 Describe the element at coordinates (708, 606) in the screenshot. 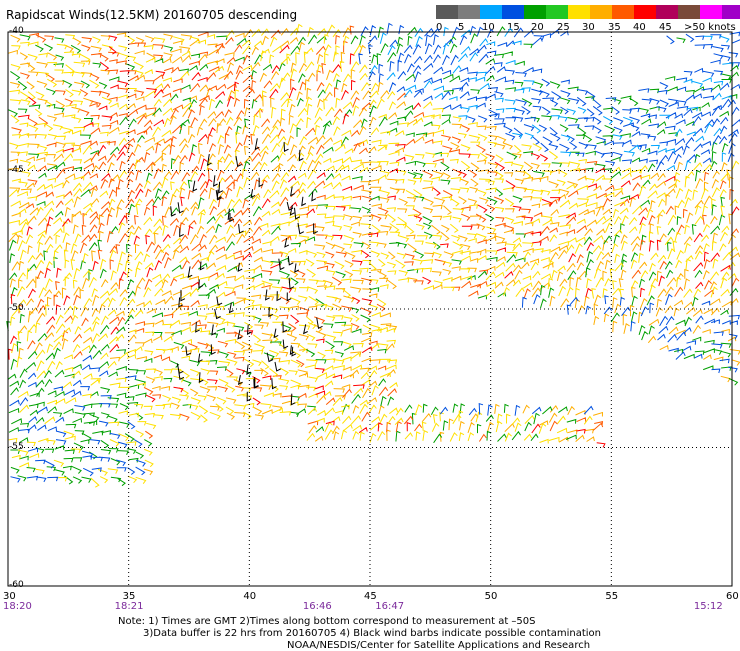

I see `pass-time-label: 15:12` at that location.